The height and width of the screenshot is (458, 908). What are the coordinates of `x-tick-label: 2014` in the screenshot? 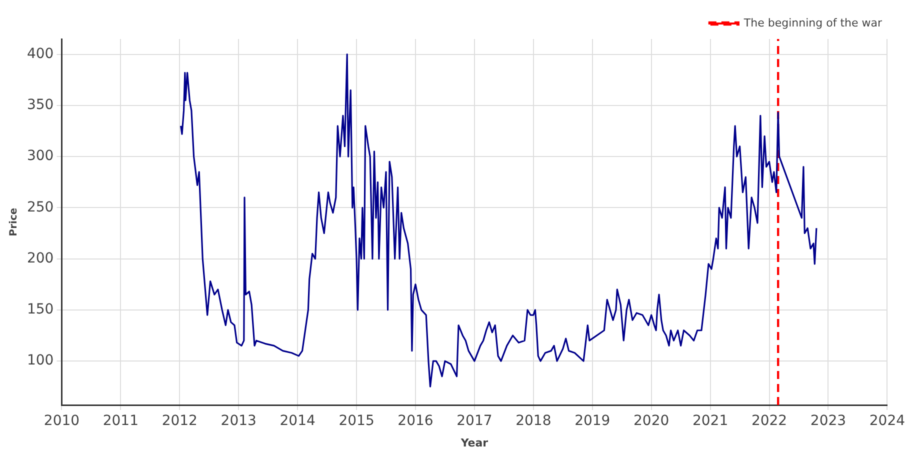 It's located at (298, 421).